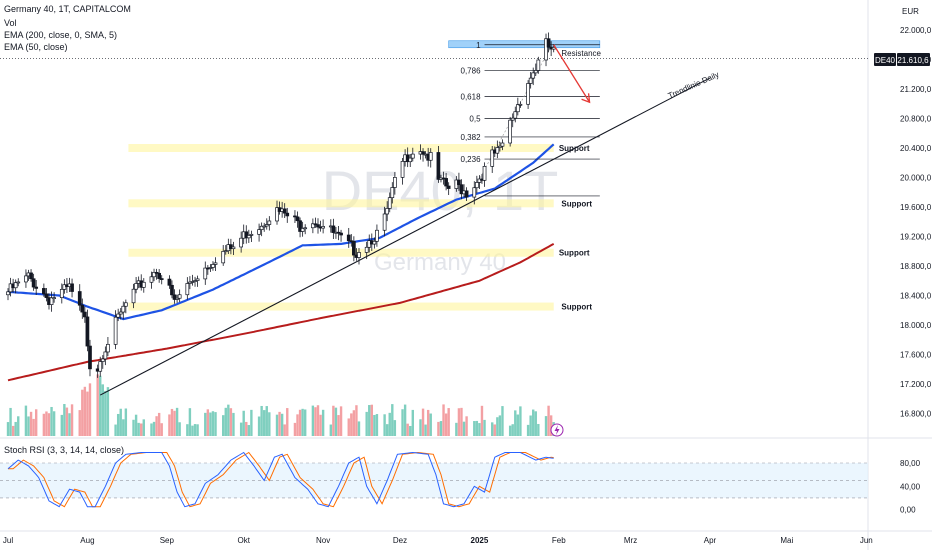  What do you see at coordinates (916, 207) in the screenshot?
I see `price-tick-label: 19.600,0` at bounding box center [916, 207].